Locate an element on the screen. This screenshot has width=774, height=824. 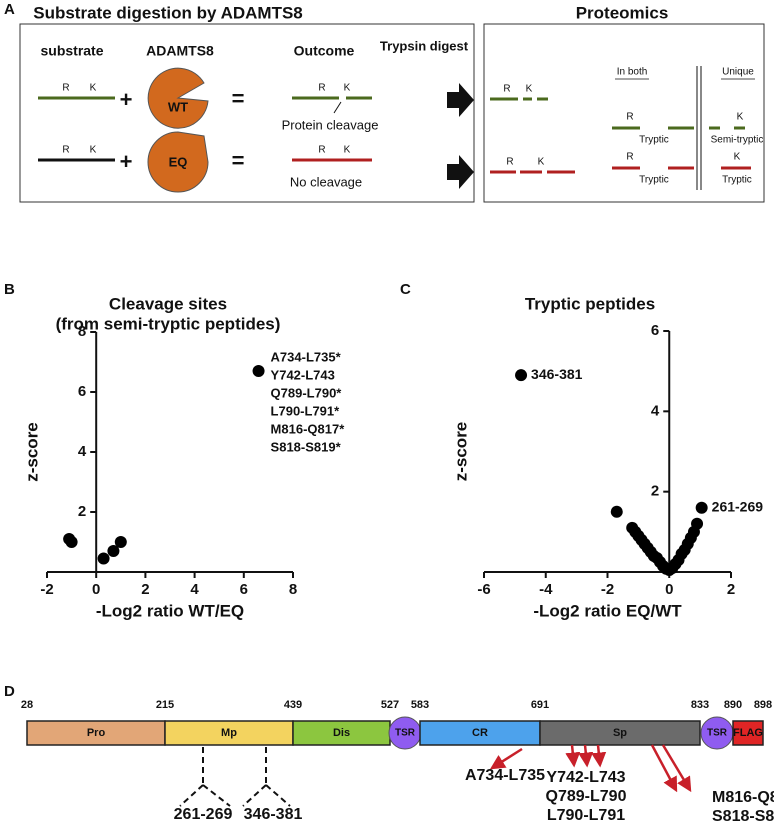
enzyme-label: EQ is located at coordinates (178, 161).